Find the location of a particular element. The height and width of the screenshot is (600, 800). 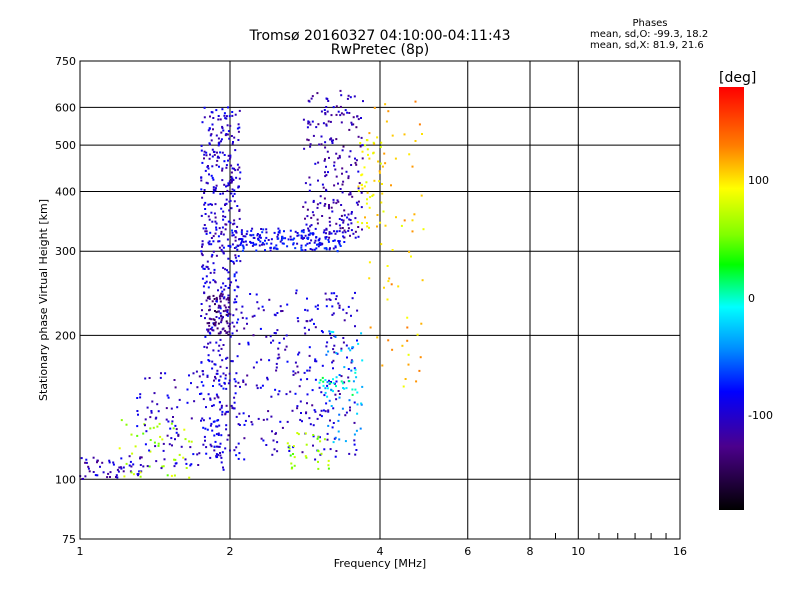

x-tick-label: 8 is located at coordinates (530, 551).